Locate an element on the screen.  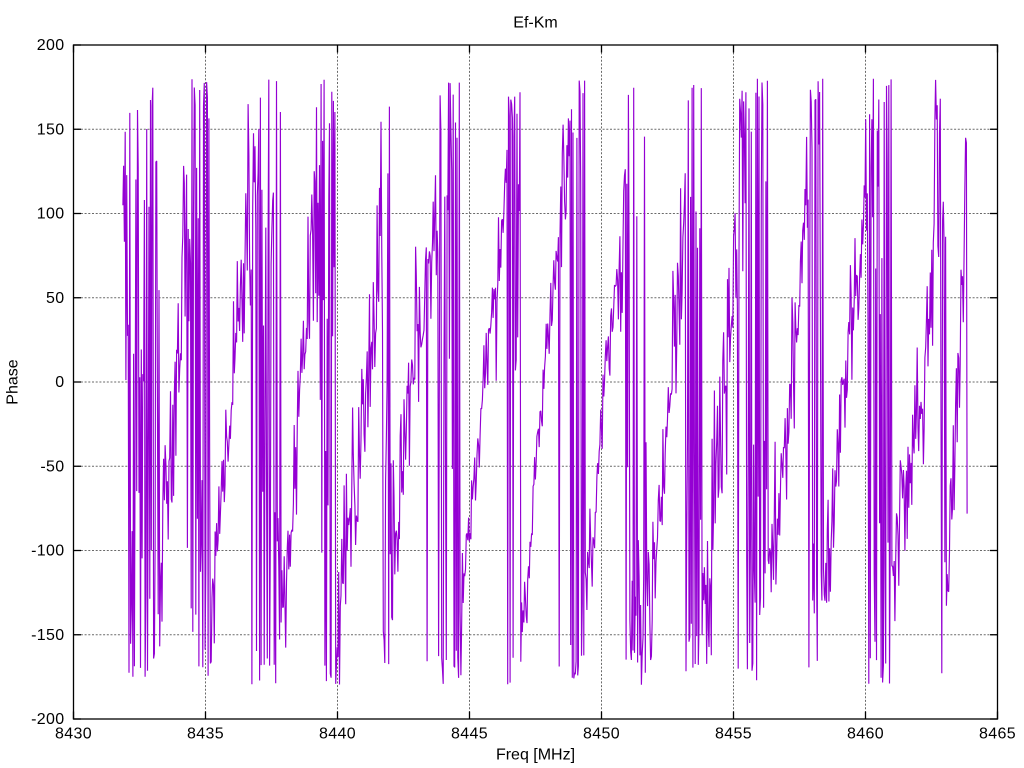
svg-text: 8450 is located at coordinates (601, 734).